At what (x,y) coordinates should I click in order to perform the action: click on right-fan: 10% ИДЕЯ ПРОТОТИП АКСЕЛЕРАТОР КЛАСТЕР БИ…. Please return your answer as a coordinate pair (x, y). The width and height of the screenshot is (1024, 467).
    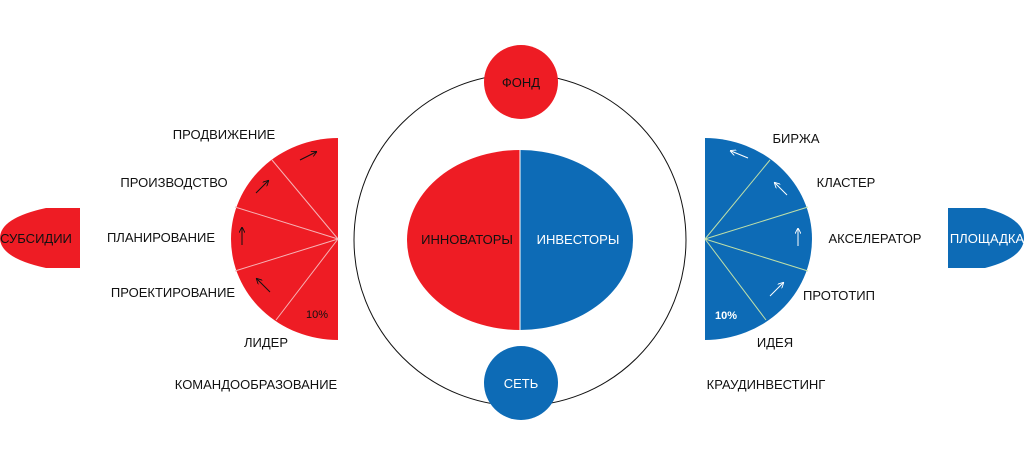
    Looking at the image, I should click on (813, 261).